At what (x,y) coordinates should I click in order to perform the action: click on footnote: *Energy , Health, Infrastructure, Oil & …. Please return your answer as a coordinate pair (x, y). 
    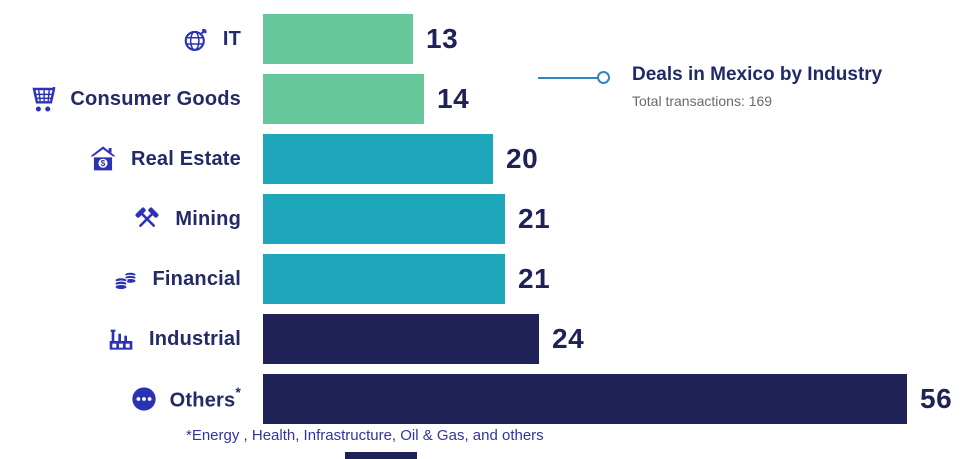
    Looking at the image, I should click on (365, 435).